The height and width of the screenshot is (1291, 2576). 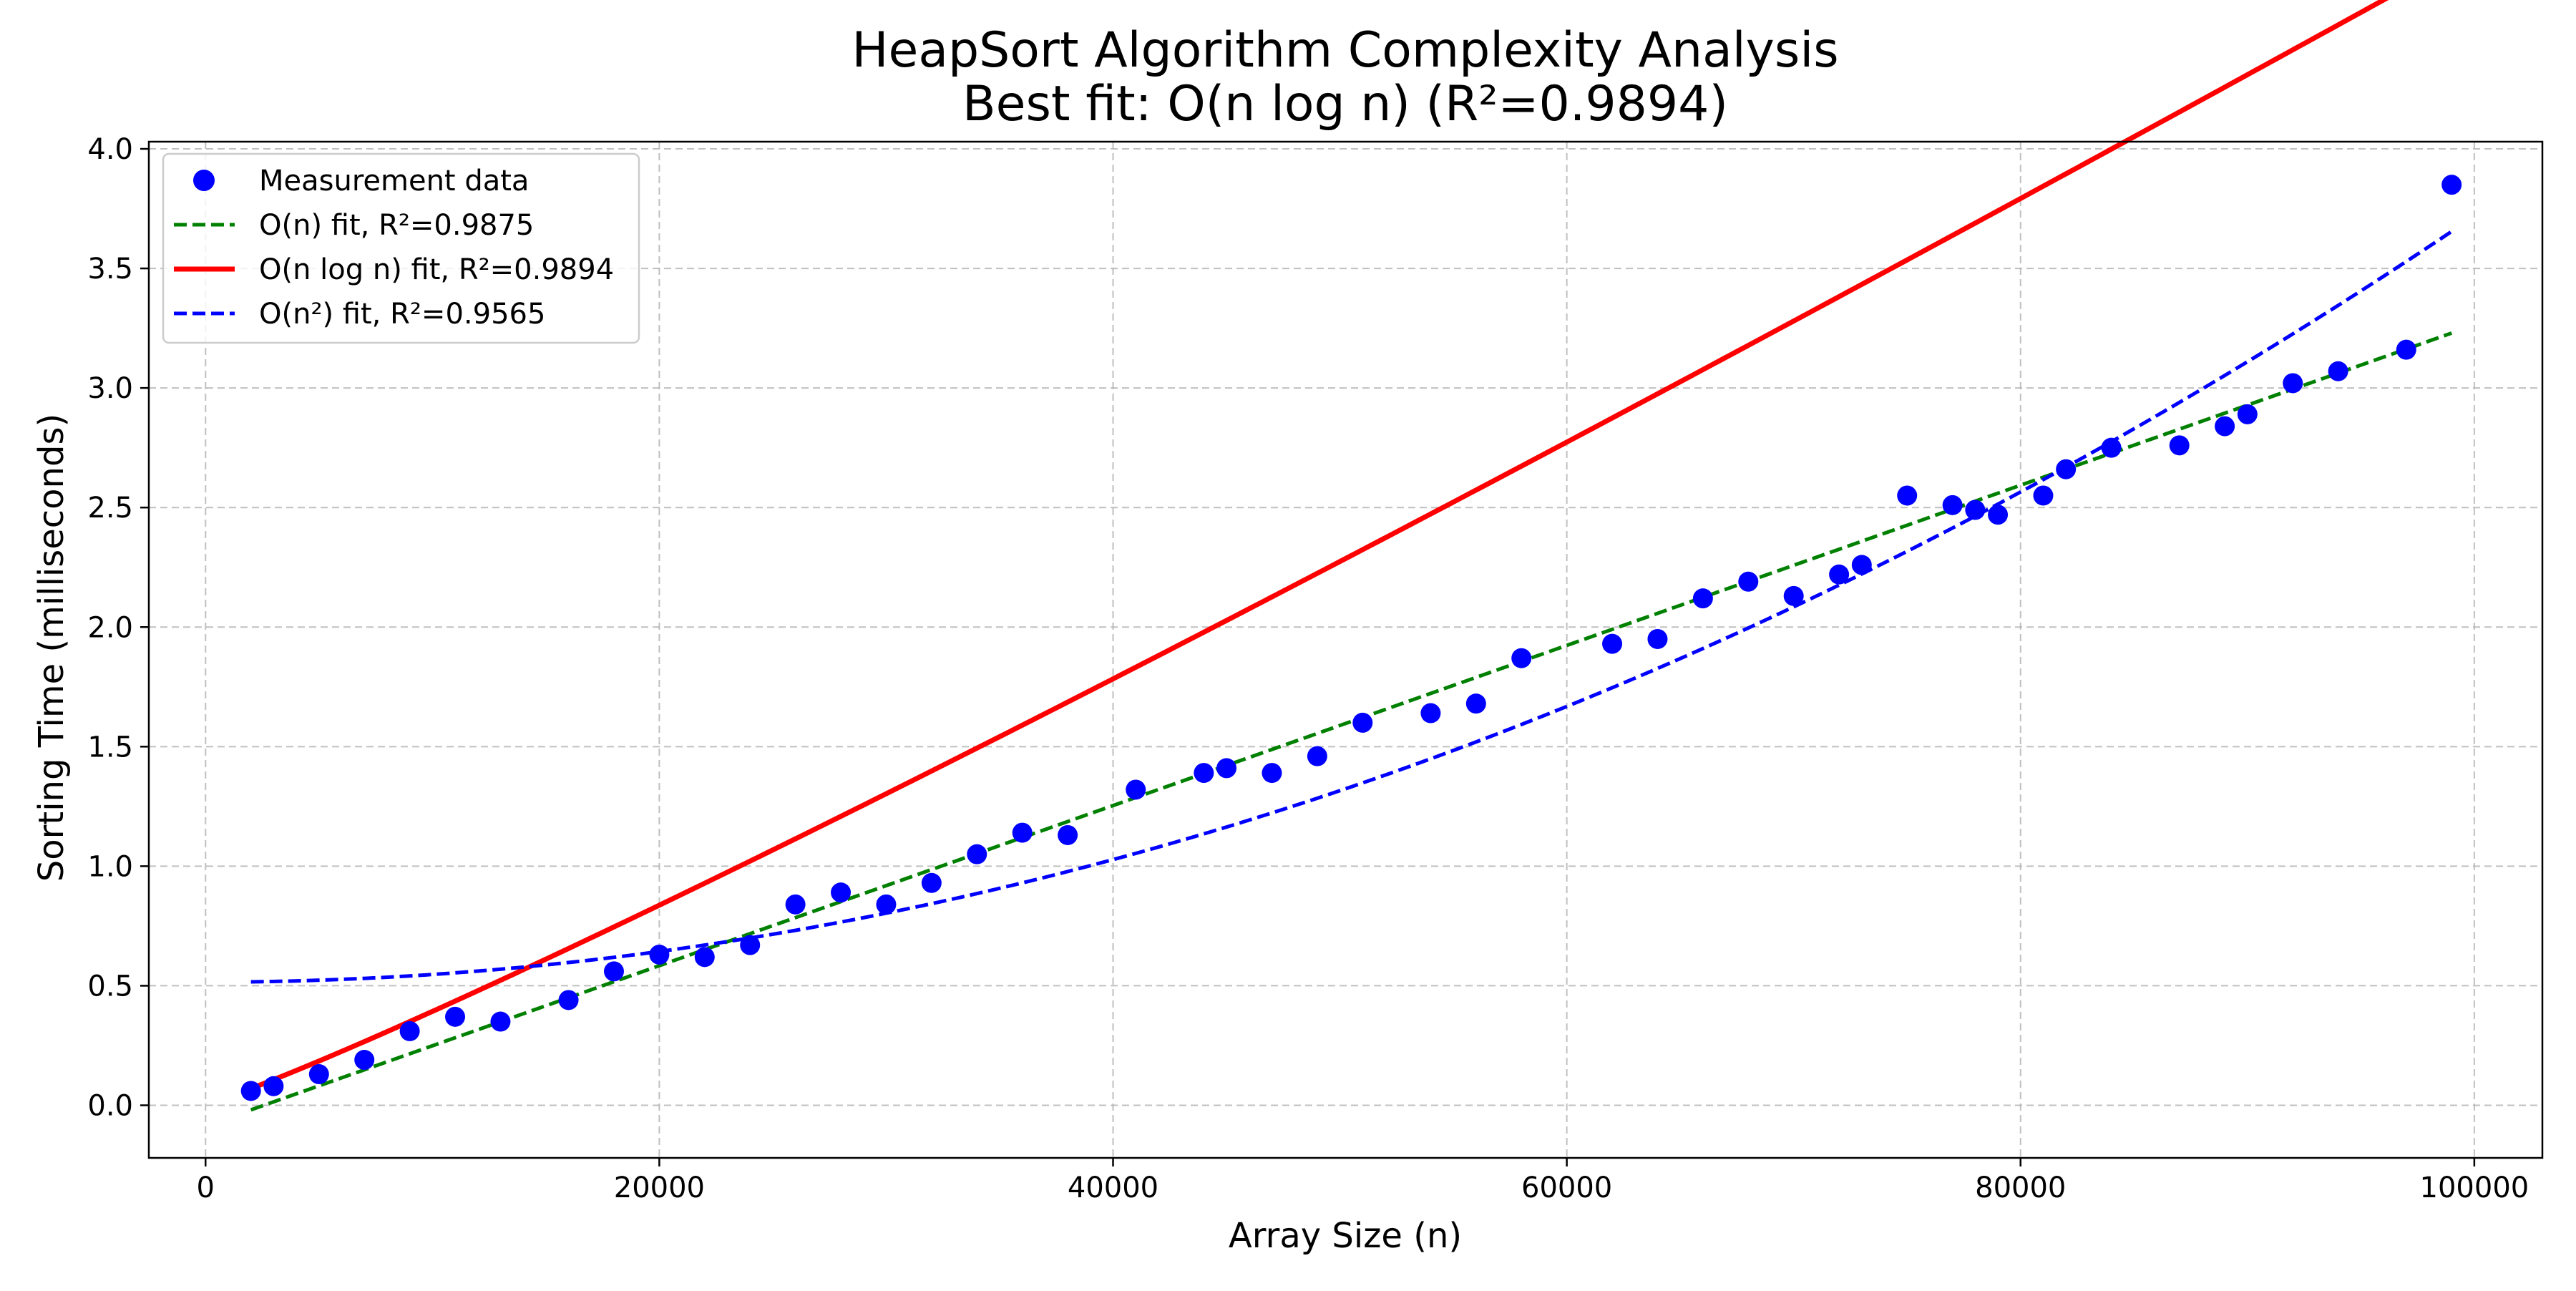 What do you see at coordinates (110, 269) in the screenshot?
I see `y-tick-label: 3.5` at bounding box center [110, 269].